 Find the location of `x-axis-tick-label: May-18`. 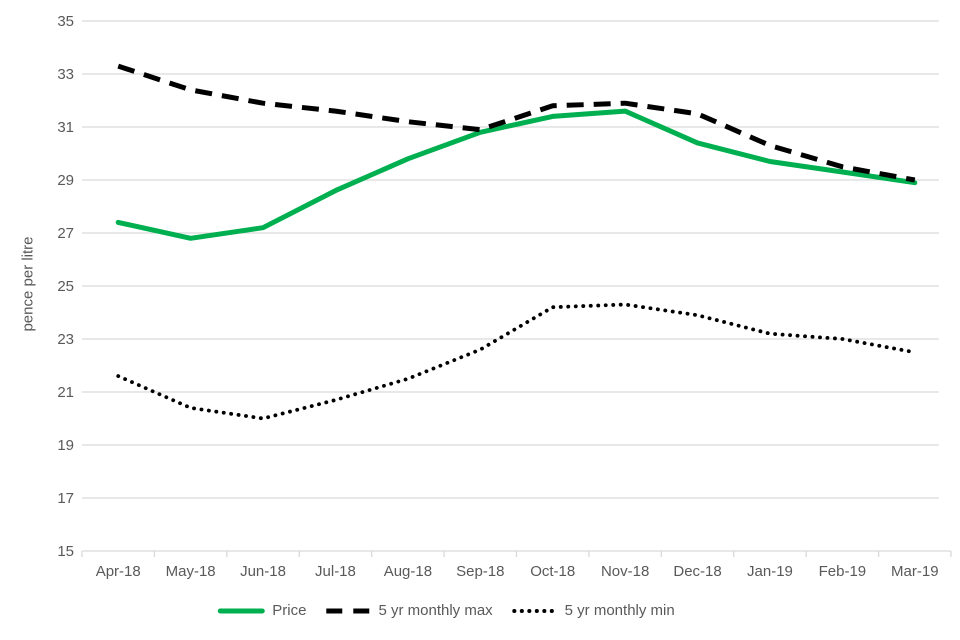

x-axis-tick-label: May-18 is located at coordinates (191, 571).